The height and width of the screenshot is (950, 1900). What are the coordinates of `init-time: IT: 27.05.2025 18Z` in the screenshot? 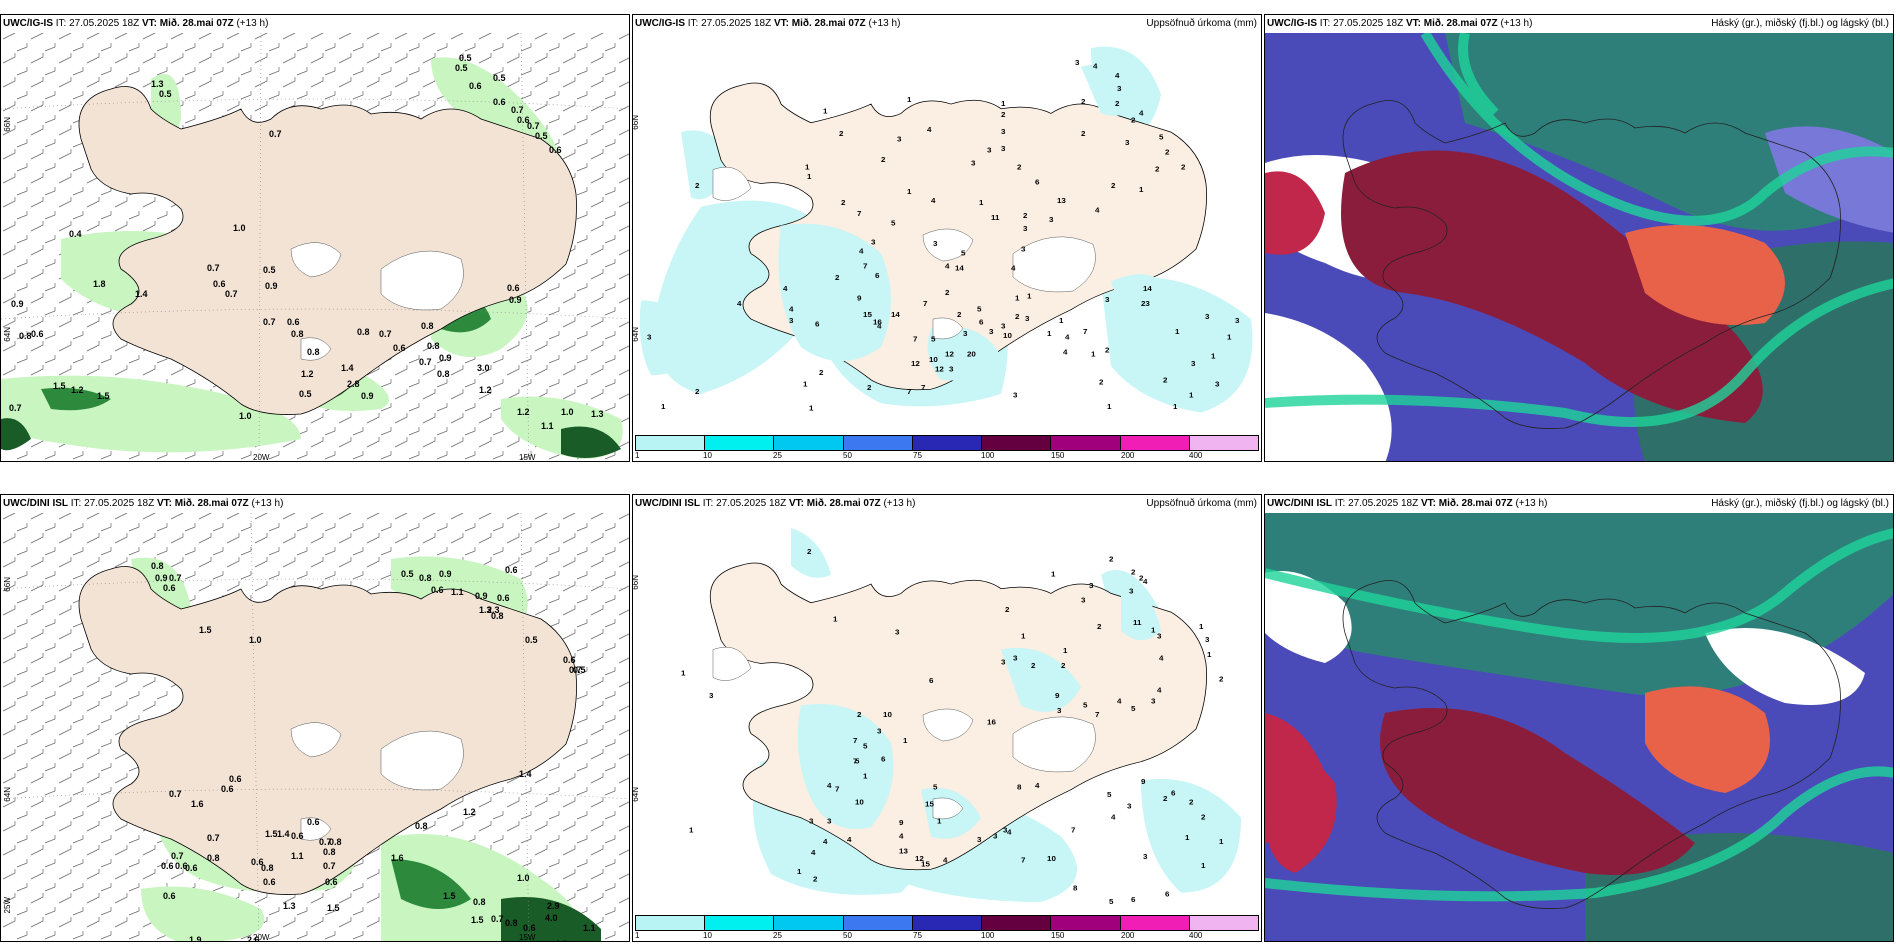 It's located at (744, 503).